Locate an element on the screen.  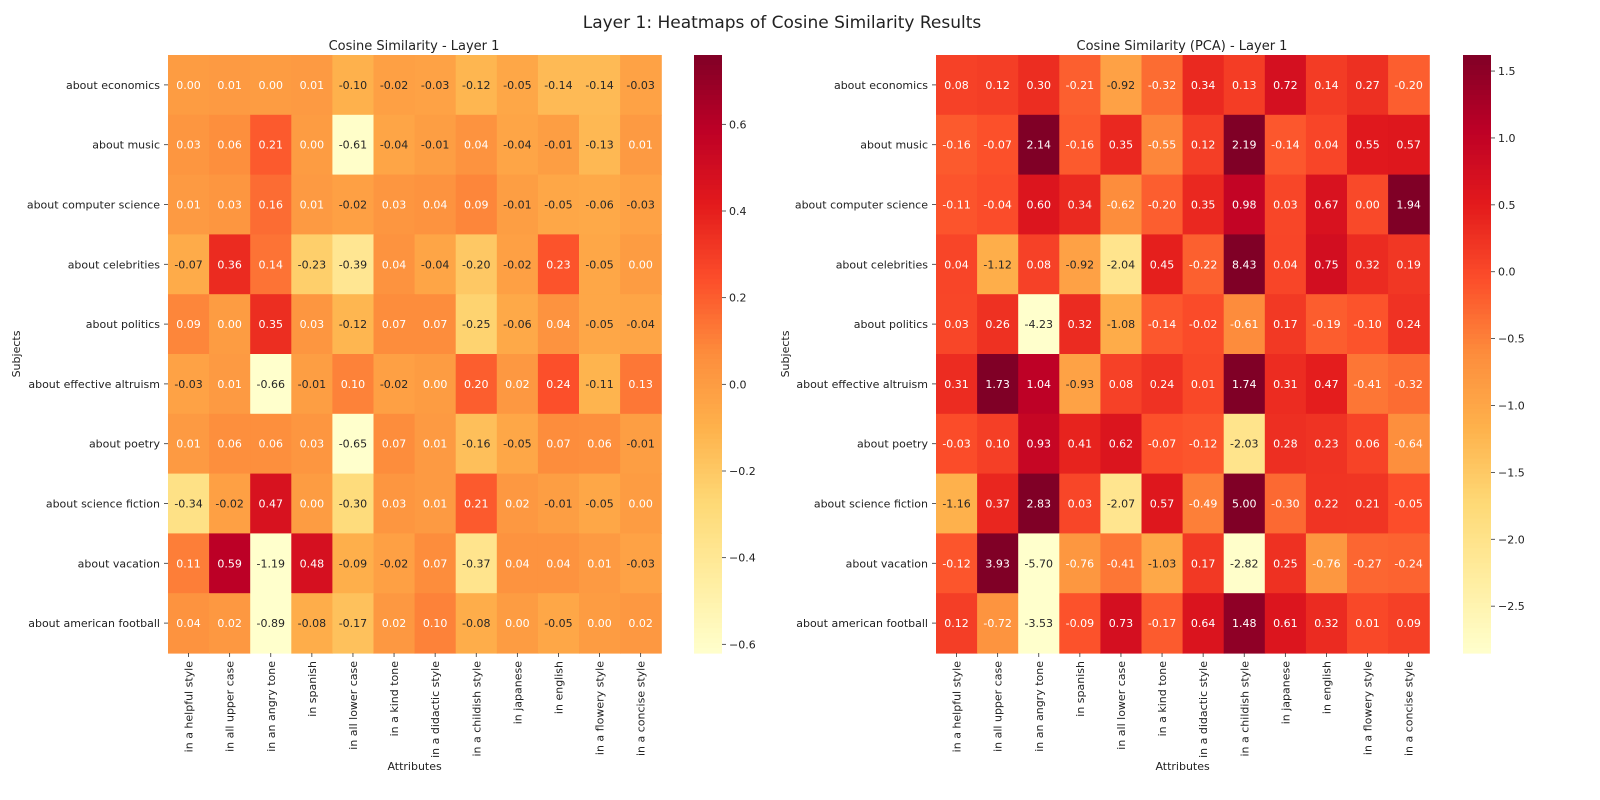
cell-value-label: 0.17 is located at coordinates (1285, 324).